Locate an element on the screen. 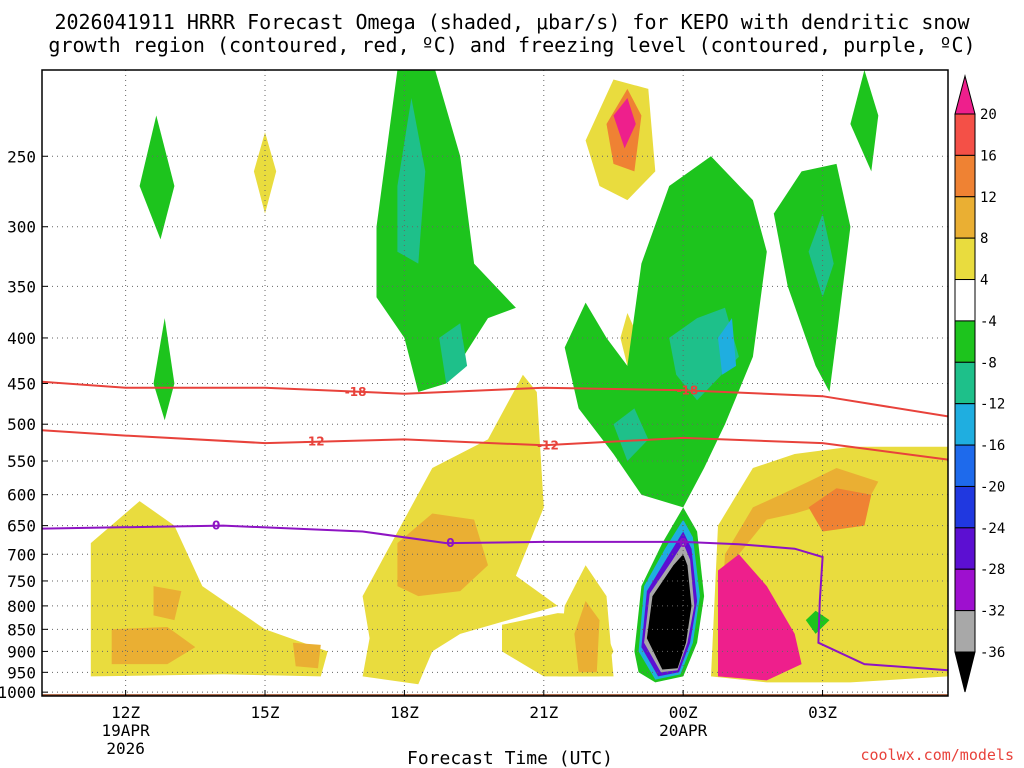  y-tick-label-450: 450 is located at coordinates (21, 383).